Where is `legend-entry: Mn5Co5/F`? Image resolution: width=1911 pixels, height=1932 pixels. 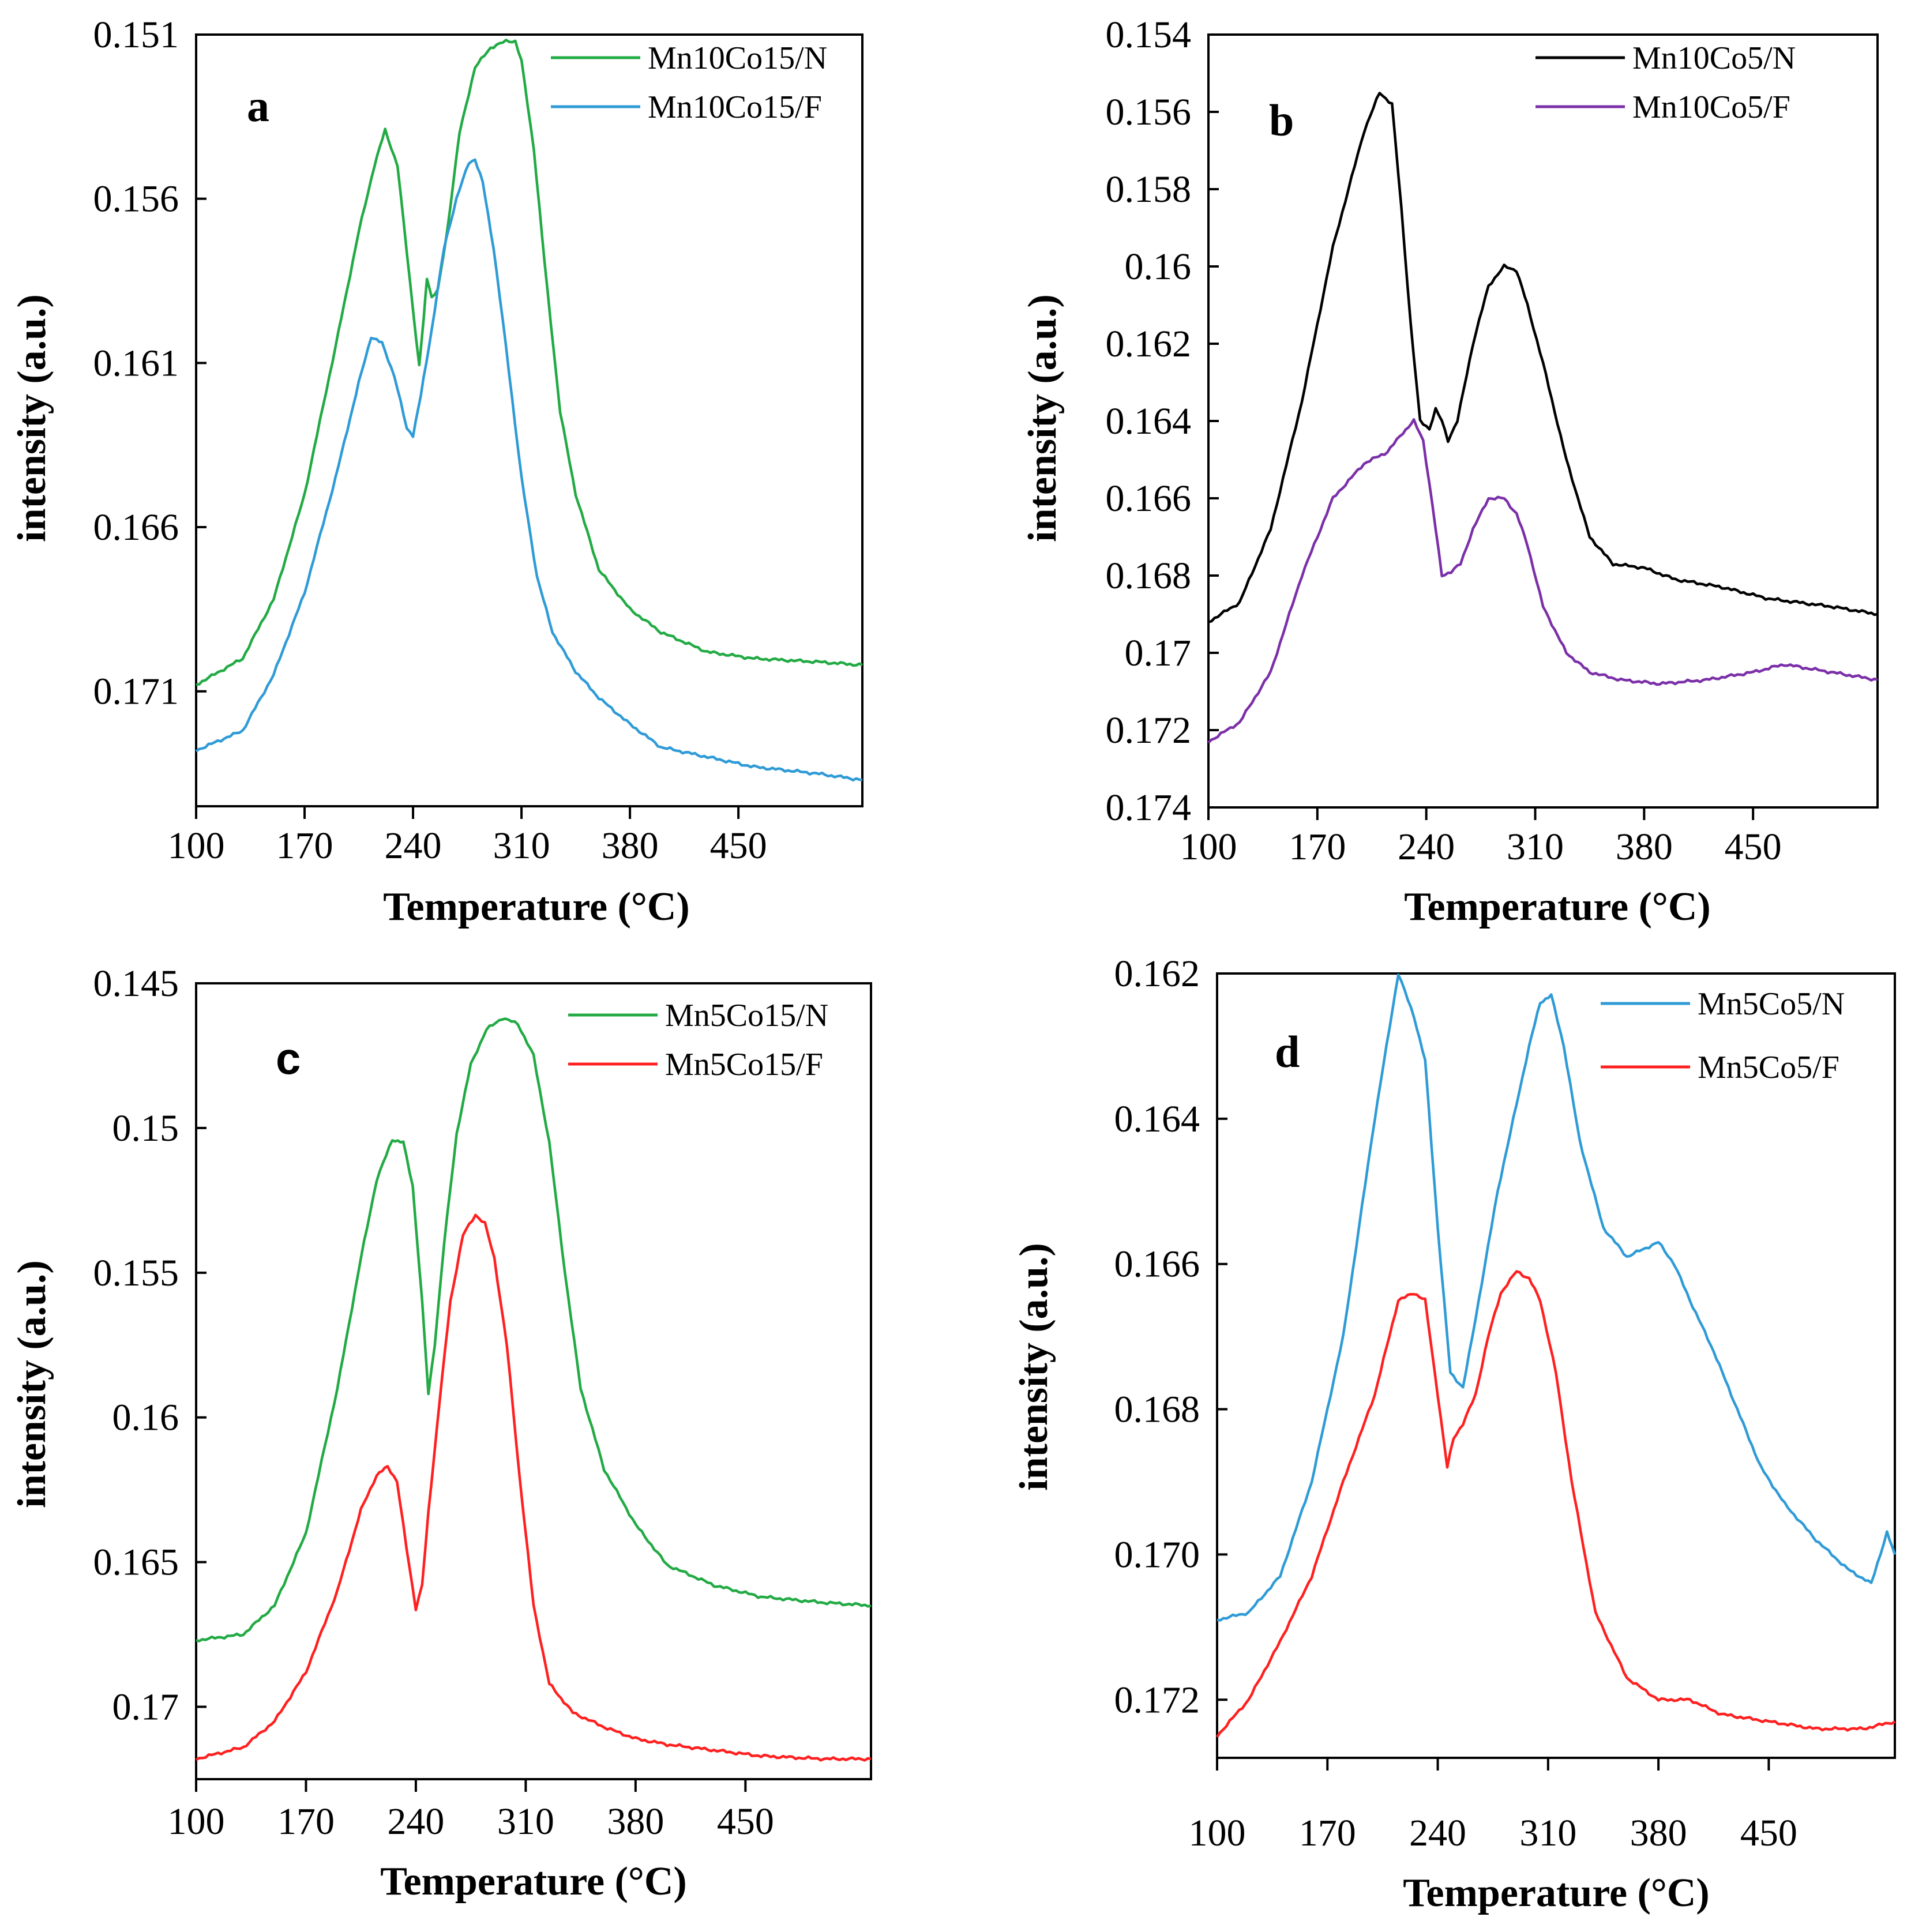
legend-entry: Mn5Co5/F is located at coordinates (1769, 1068).